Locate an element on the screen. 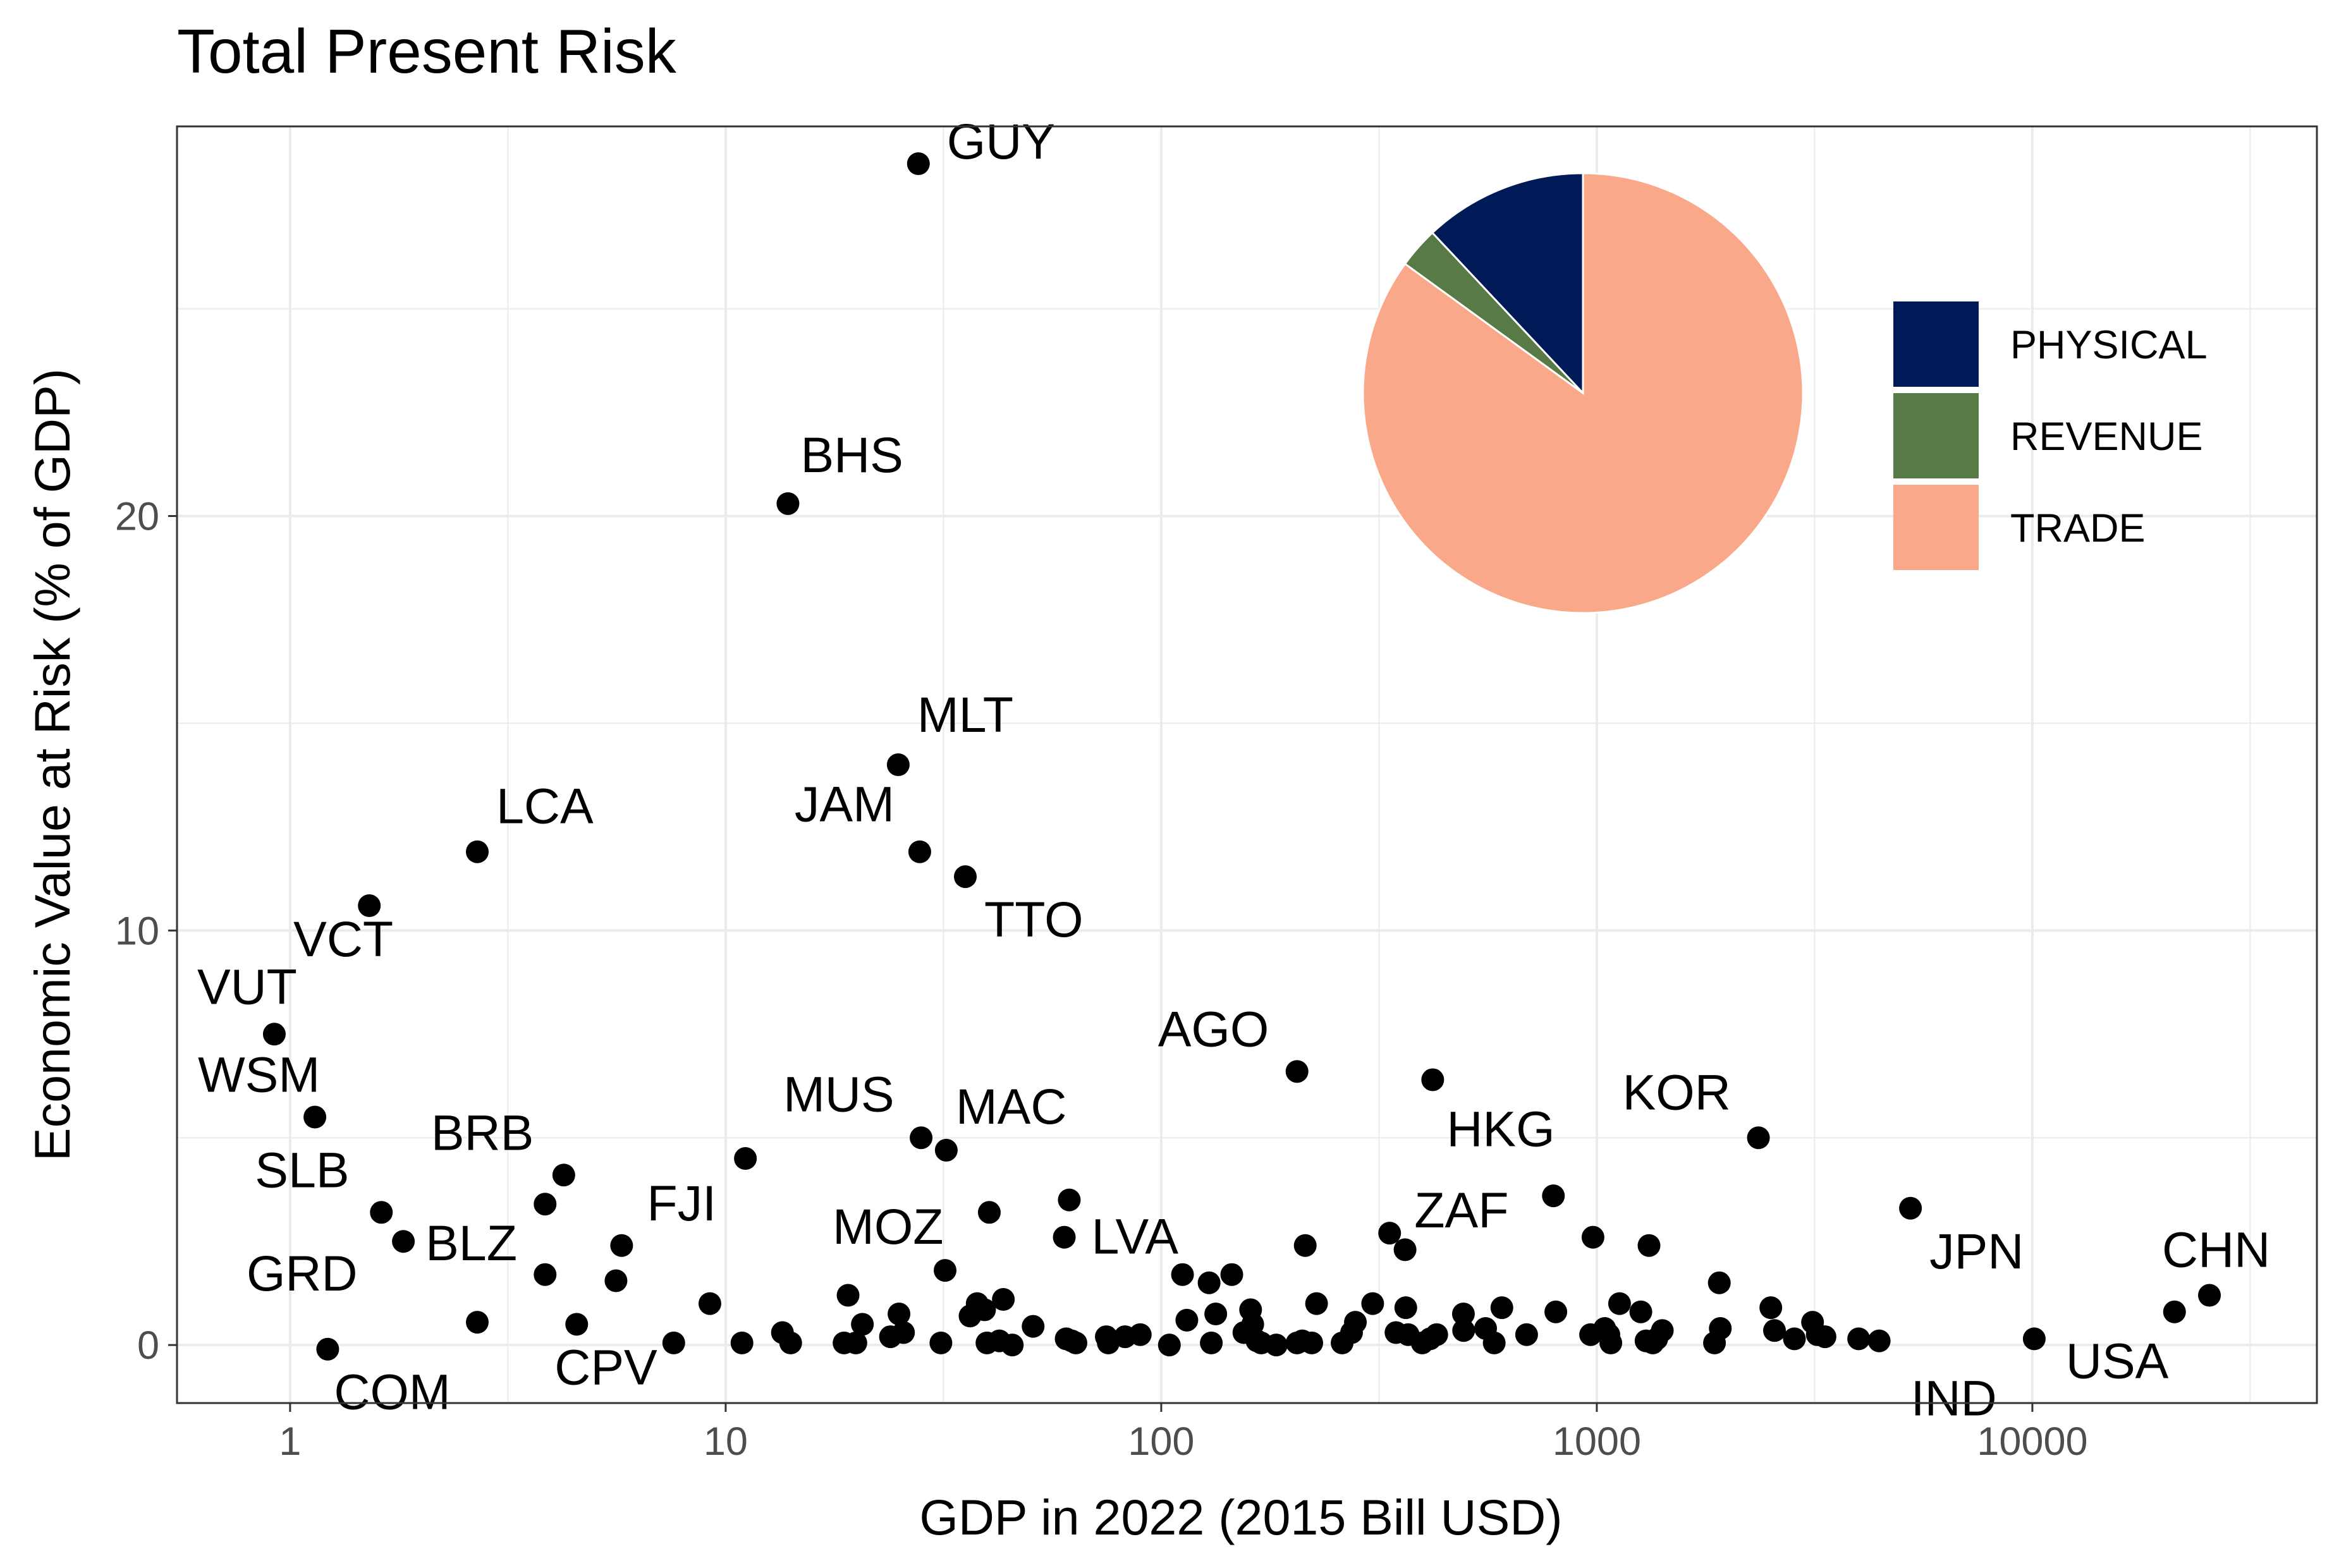  x-tick-label: 100 is located at coordinates (1161, 1441).